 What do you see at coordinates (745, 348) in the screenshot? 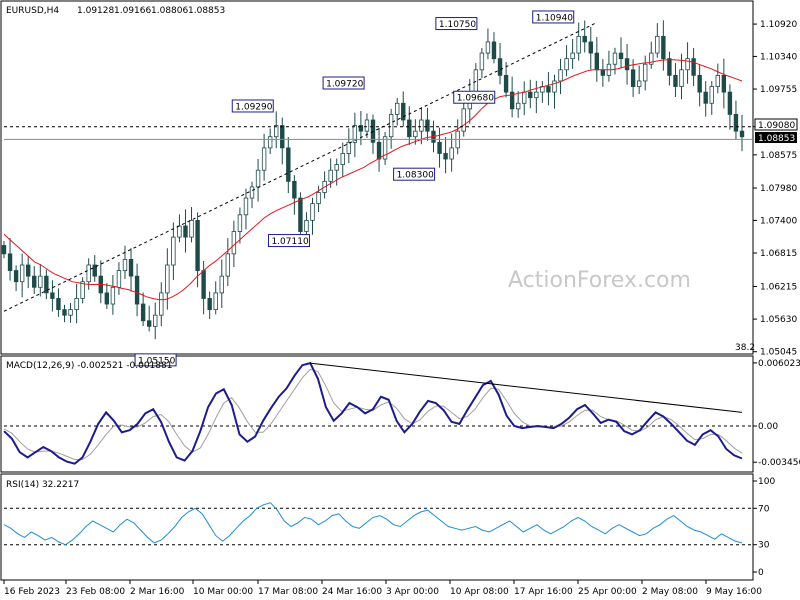
I see `fib-label: 38.2` at bounding box center [745, 348].